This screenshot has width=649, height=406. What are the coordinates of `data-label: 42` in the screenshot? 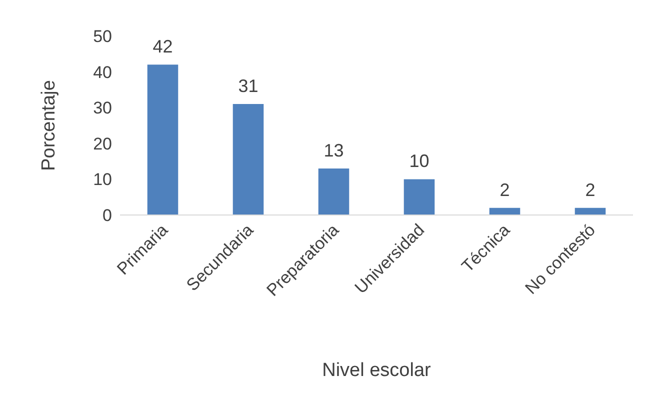 It's located at (162, 46).